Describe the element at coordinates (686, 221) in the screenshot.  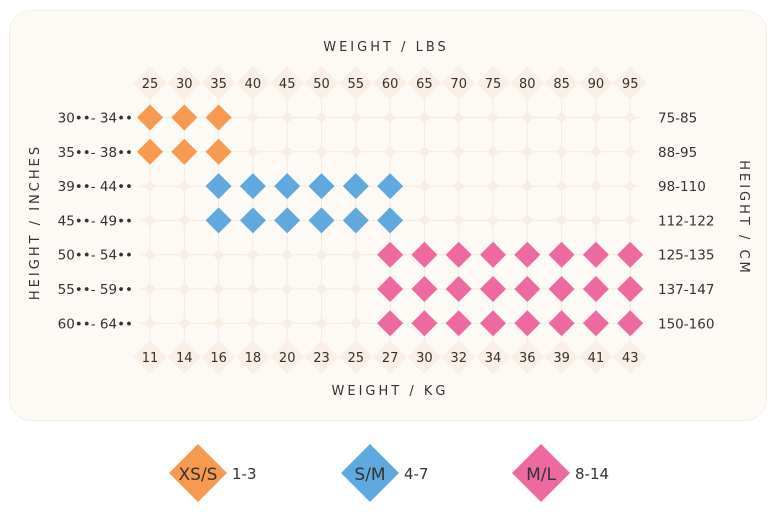
I see `y-tick-cm: 112-122` at that location.